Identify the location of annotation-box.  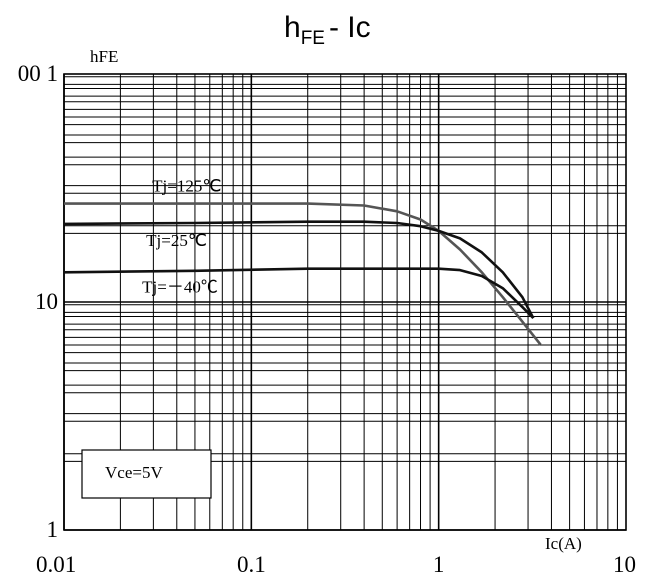
(146, 474).